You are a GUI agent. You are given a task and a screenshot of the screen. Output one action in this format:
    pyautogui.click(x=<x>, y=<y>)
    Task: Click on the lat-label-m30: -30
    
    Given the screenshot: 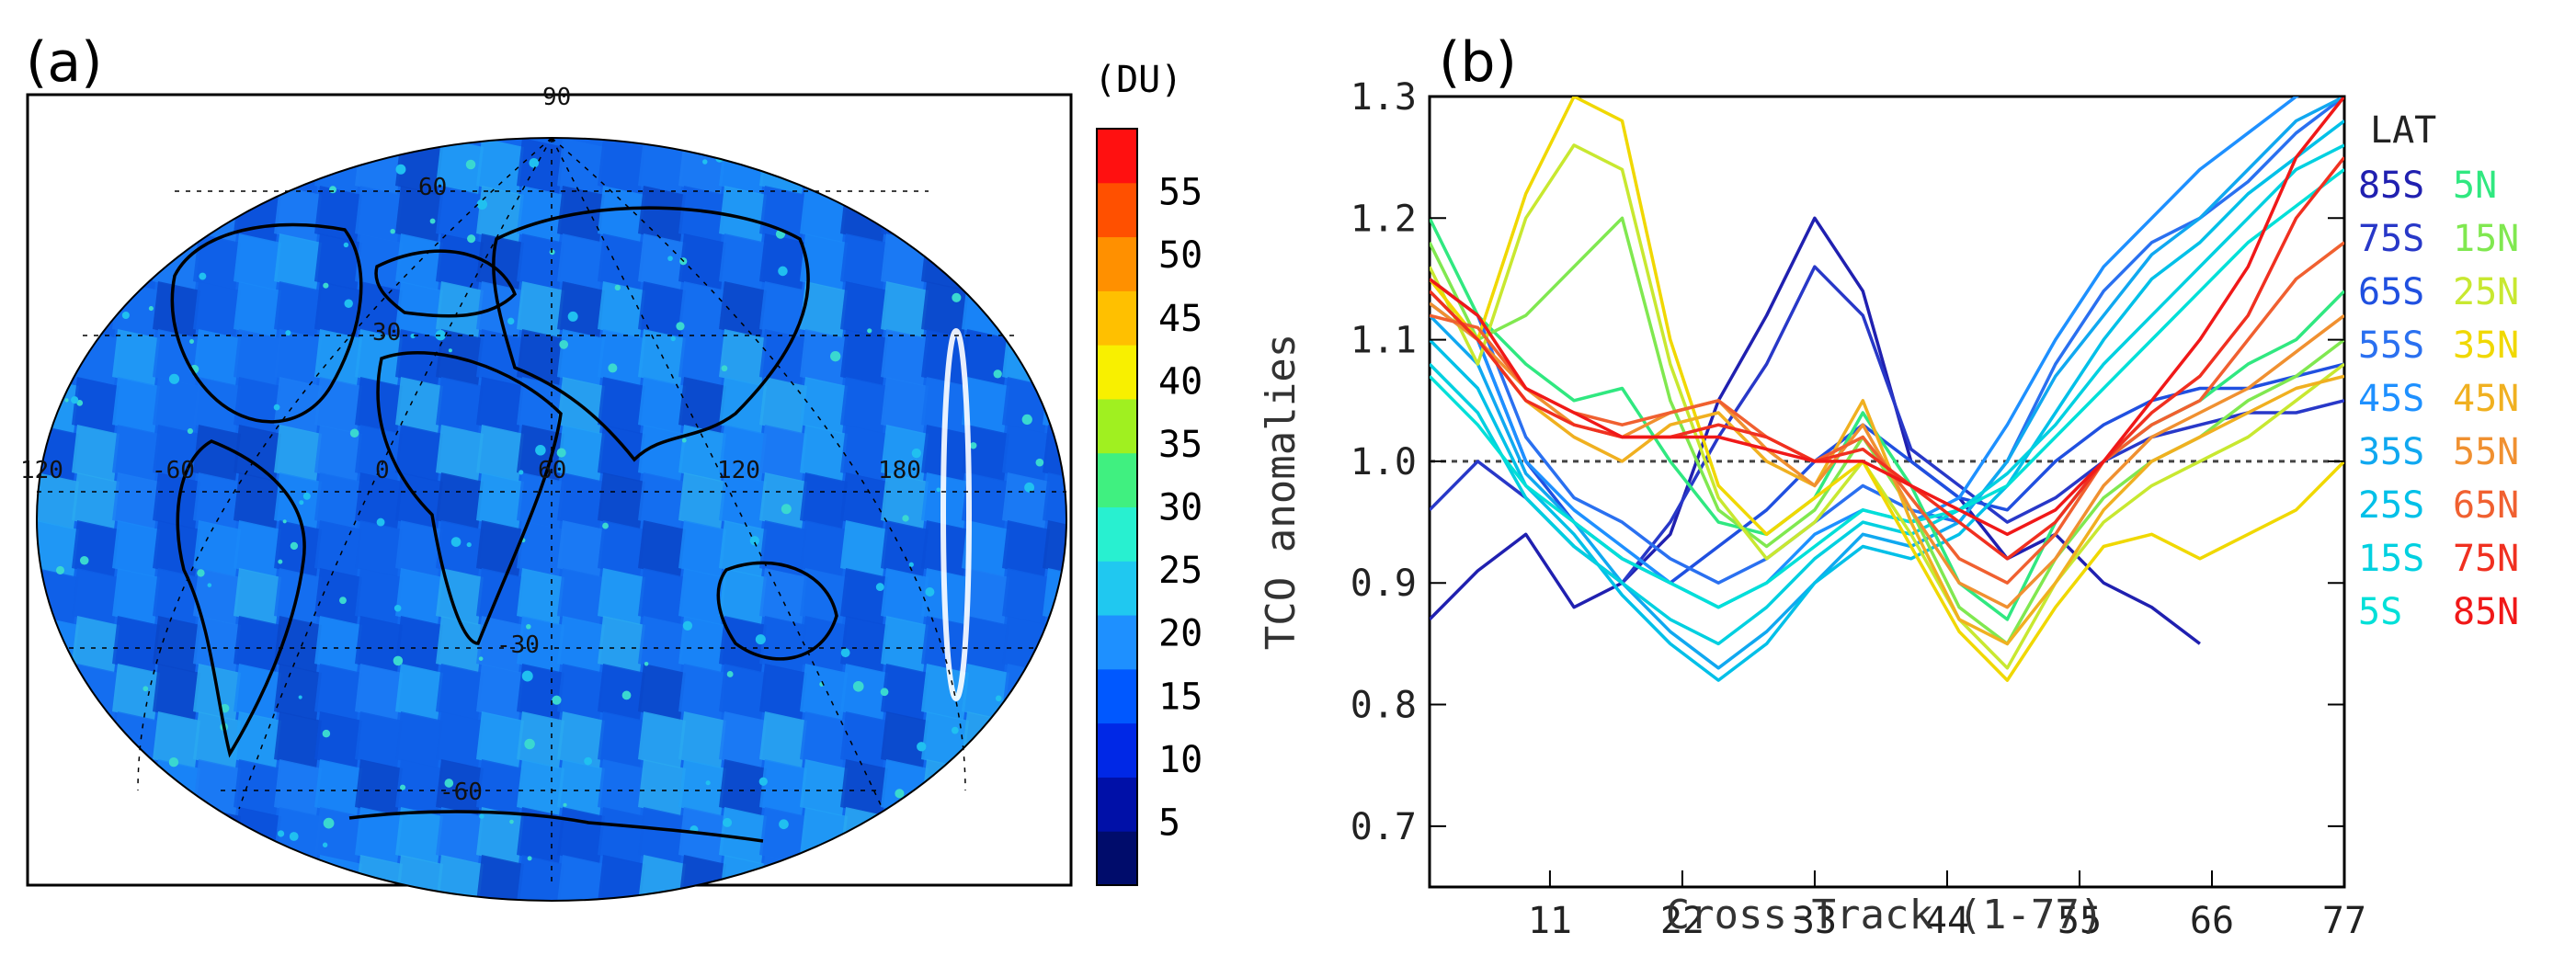 What is the action you would take?
    pyautogui.click(x=518, y=645)
    